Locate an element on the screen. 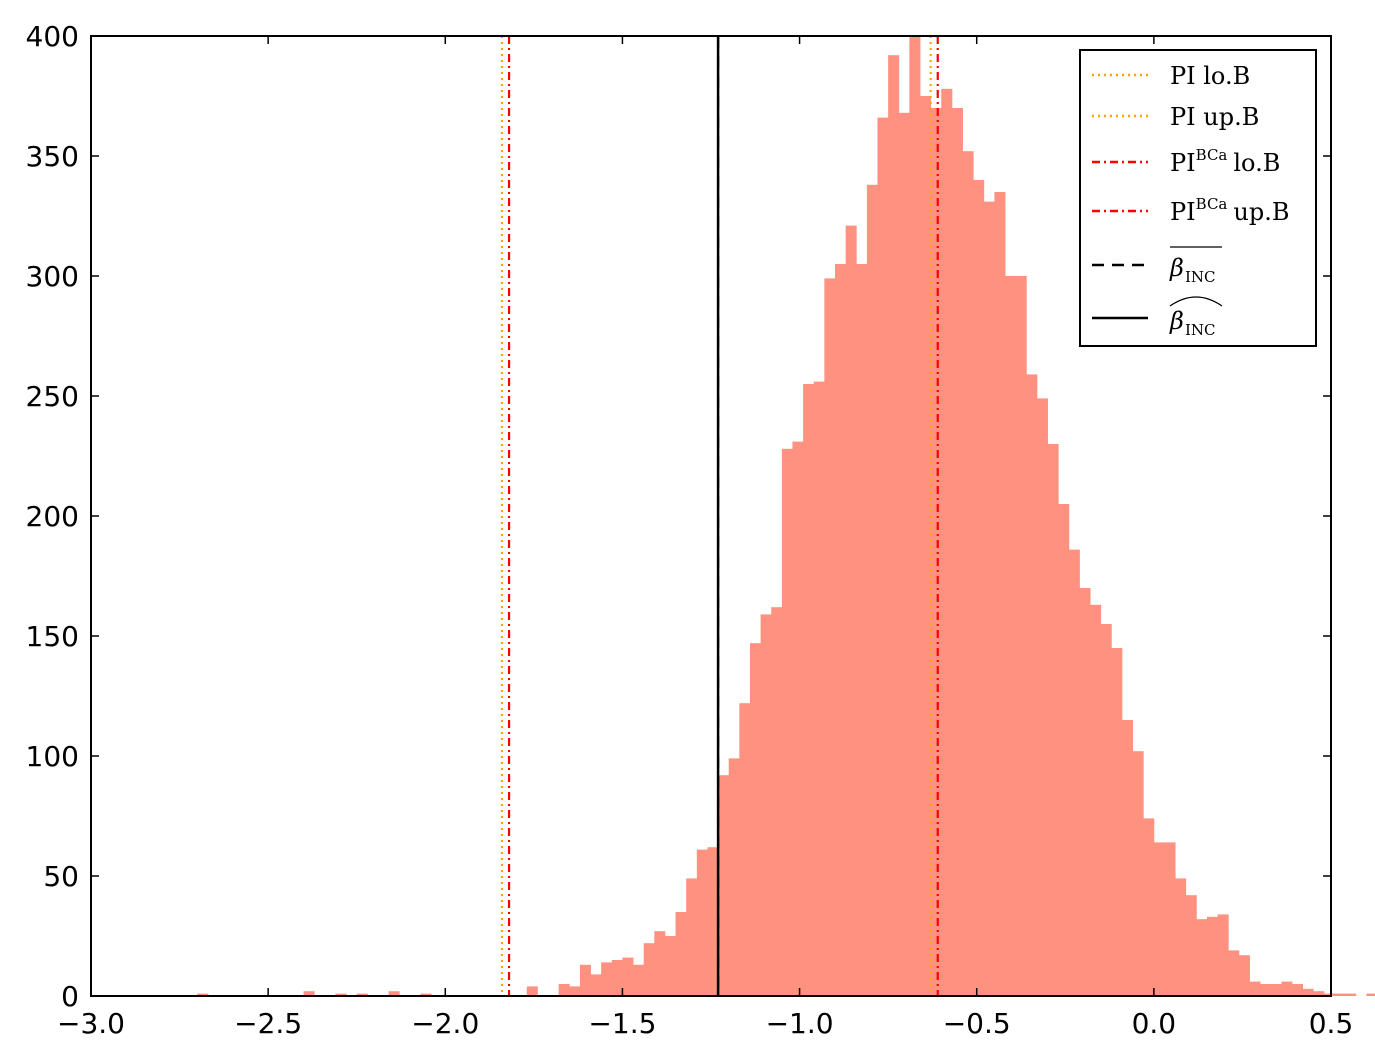  y-tick-label: 150 is located at coordinates (52, 636).